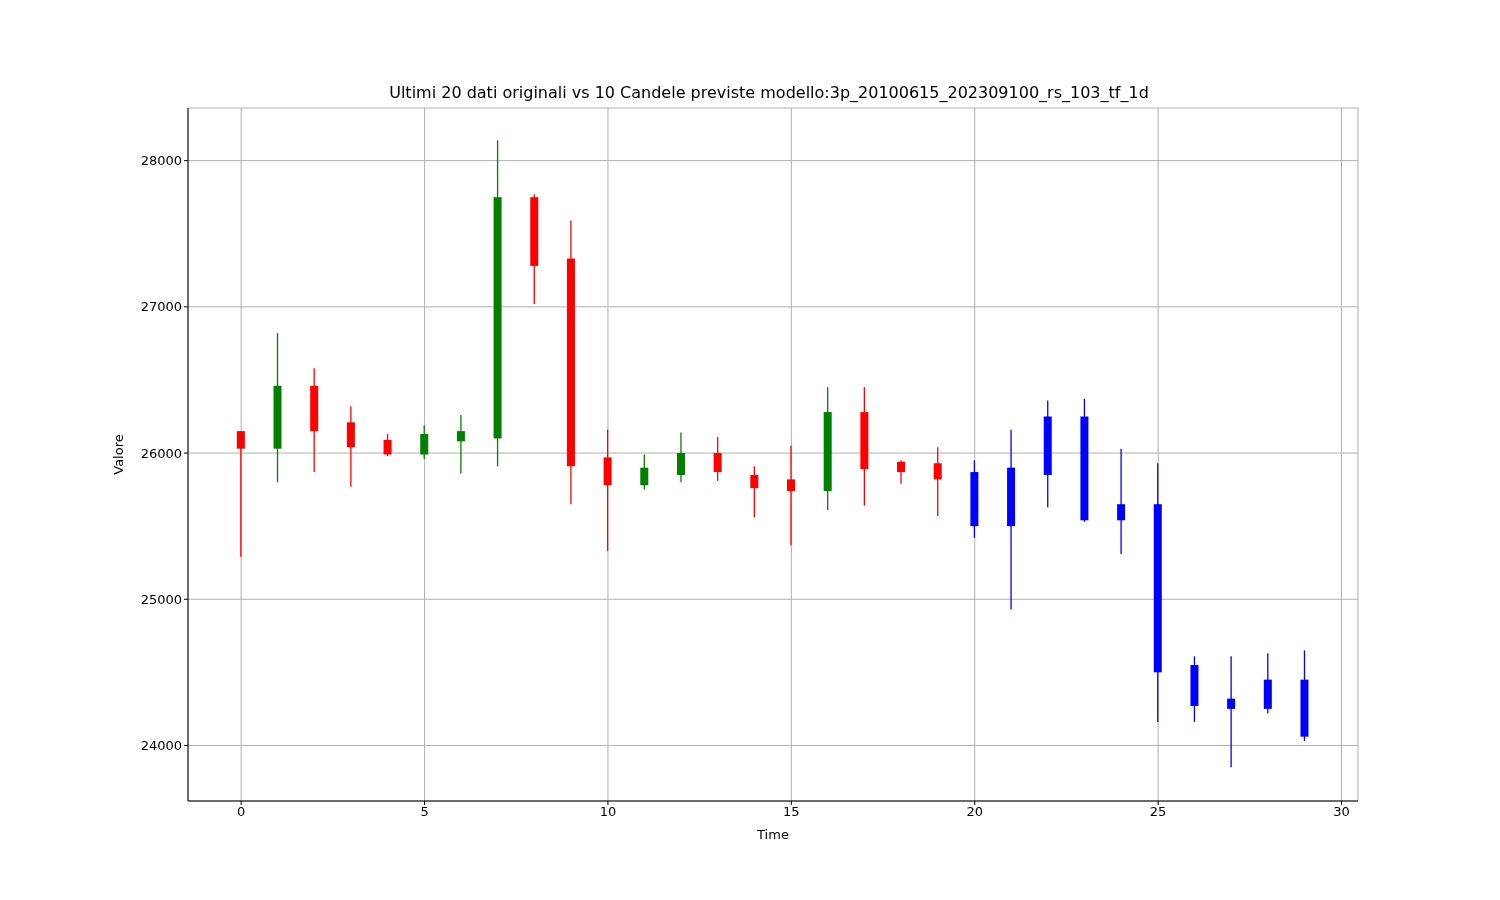  I want to click on y-tick-label: 24000, so click(161, 746).